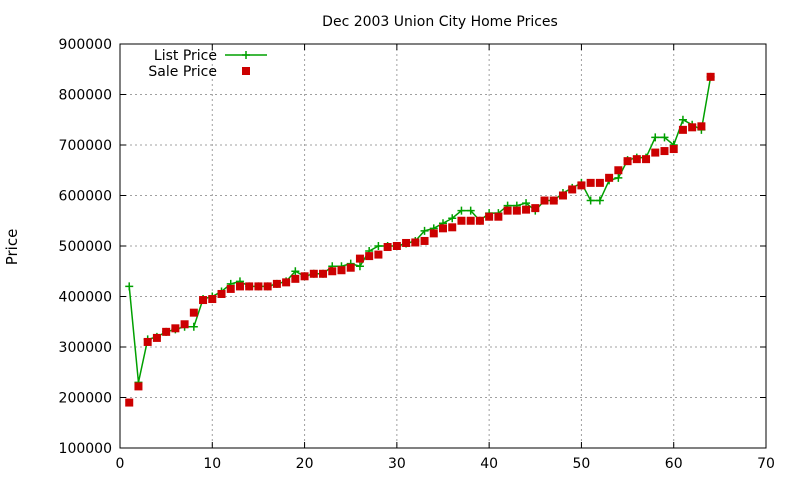  What do you see at coordinates (85, 45) in the screenshot?
I see `y-tick-label: 900000` at bounding box center [85, 45].